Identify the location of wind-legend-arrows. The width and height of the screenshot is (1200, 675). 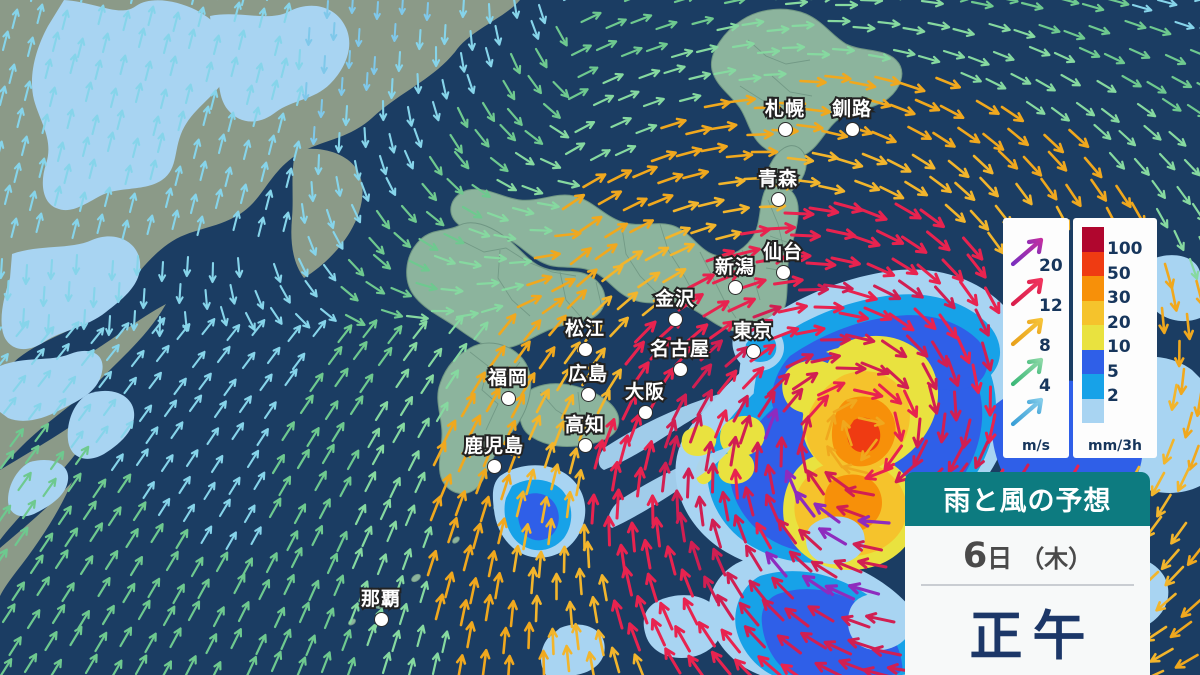
(1027, 332).